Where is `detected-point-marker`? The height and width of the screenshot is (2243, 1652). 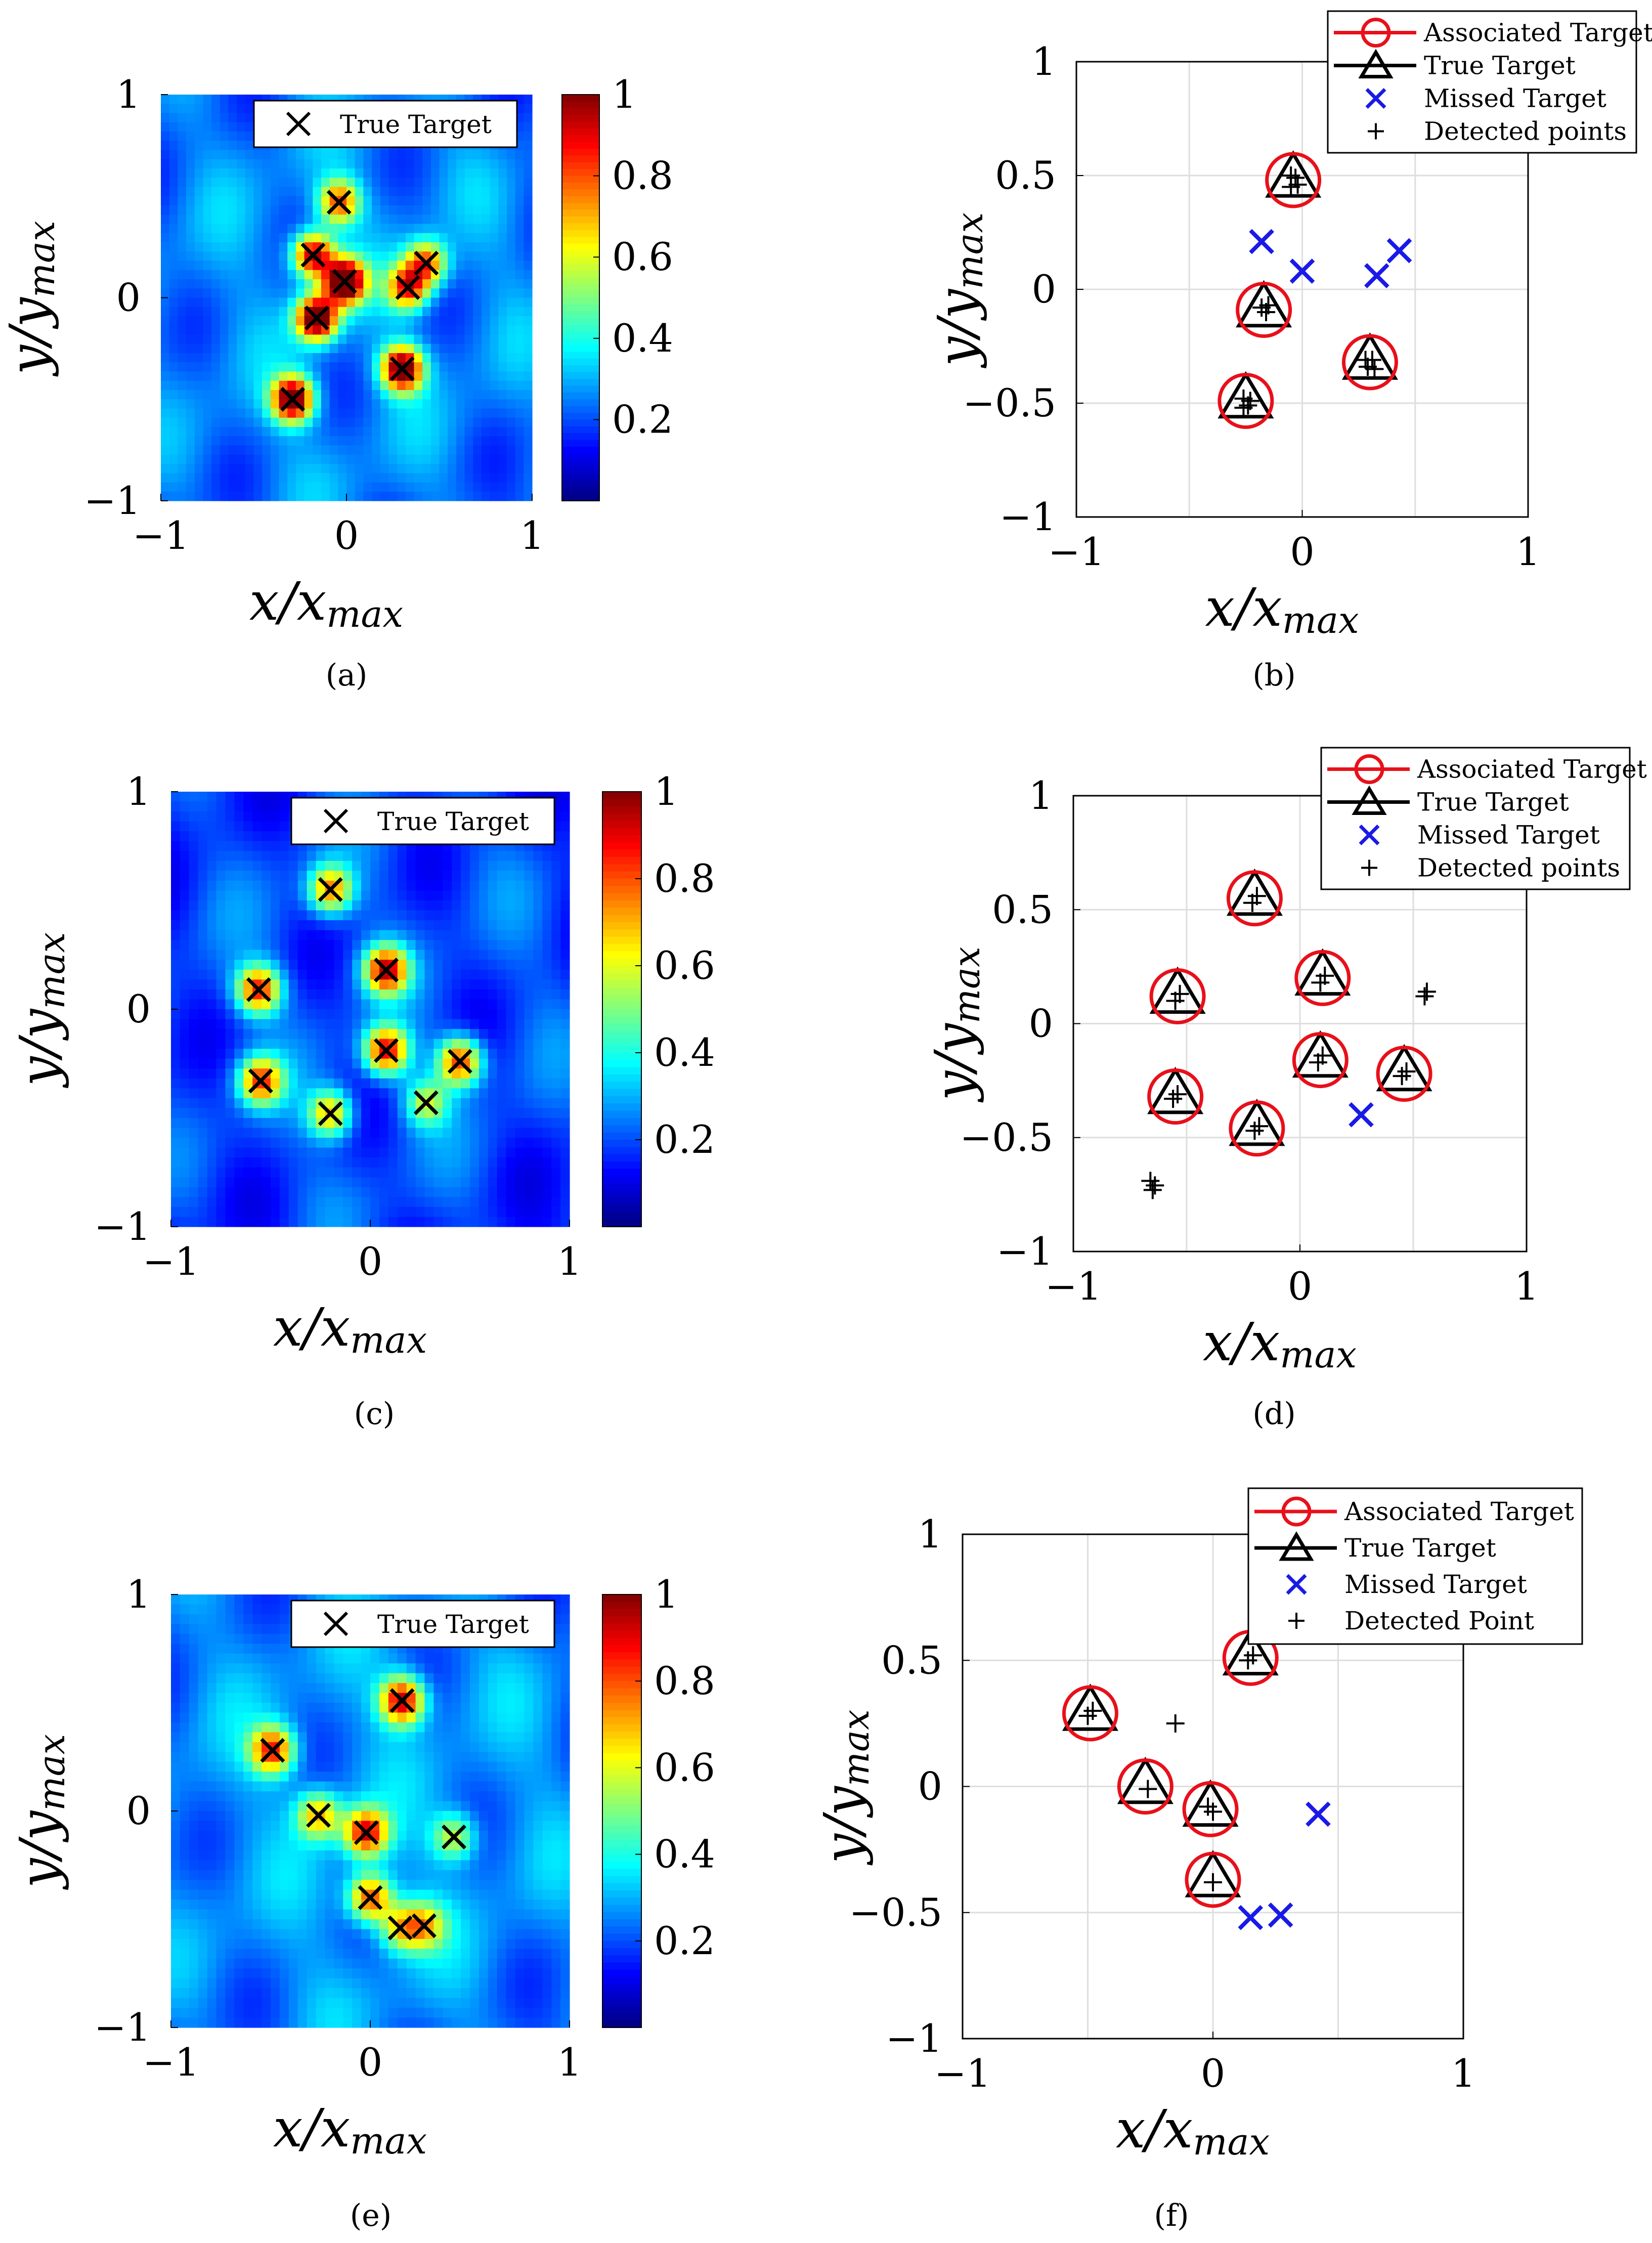 detected-point-marker is located at coordinates (1402, 1076).